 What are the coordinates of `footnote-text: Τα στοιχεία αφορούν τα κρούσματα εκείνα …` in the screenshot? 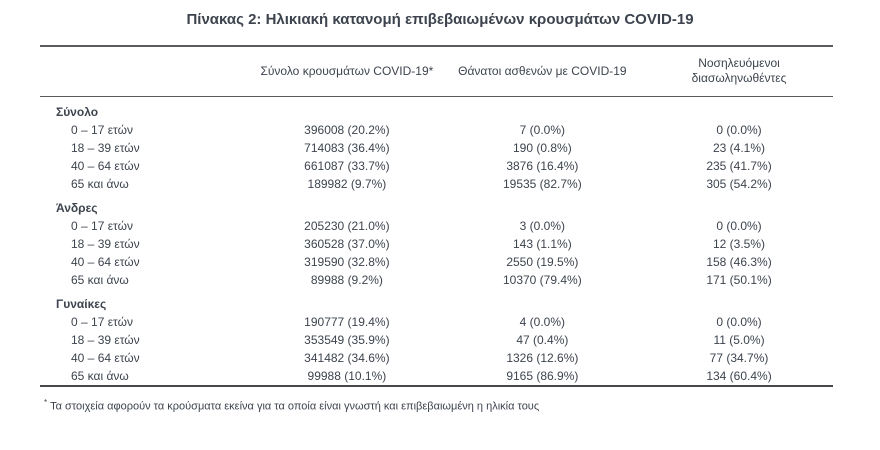 It's located at (295, 406).